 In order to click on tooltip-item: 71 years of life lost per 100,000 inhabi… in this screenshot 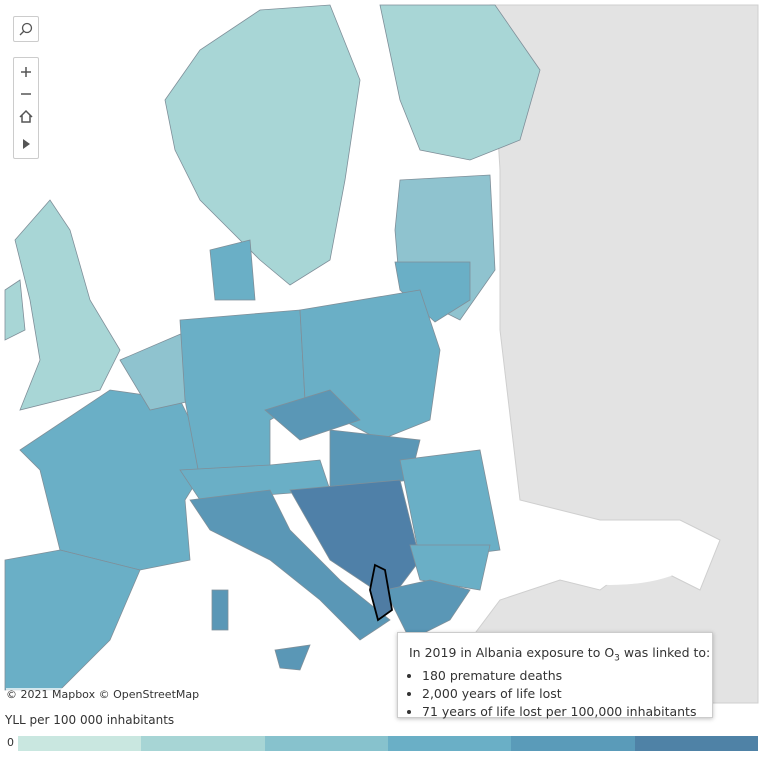, I will do `click(567, 712)`.